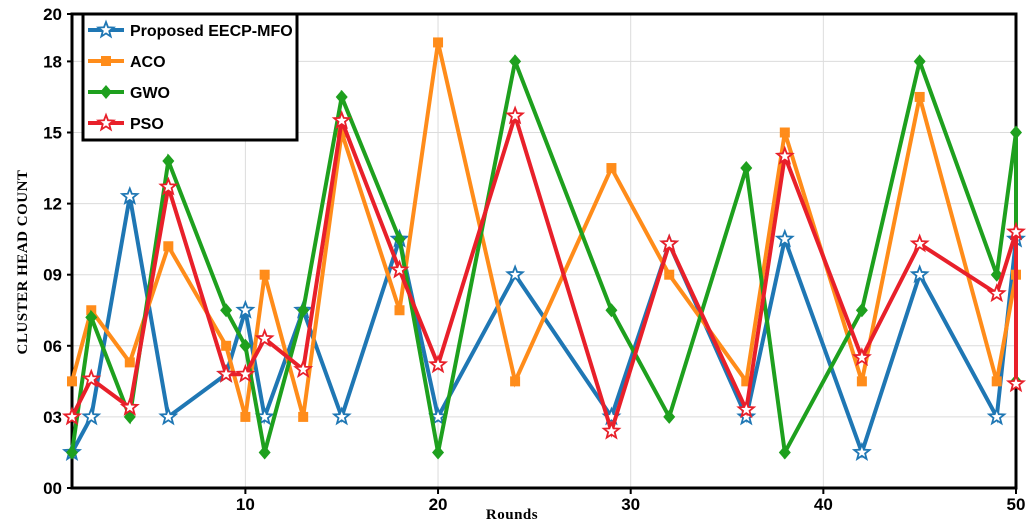 Image resolution: width=1030 pixels, height=524 pixels. What do you see at coordinates (57, 251) in the screenshot?
I see `y-axis-ticks: 00 03 06 09 12 15 18 20` at bounding box center [57, 251].